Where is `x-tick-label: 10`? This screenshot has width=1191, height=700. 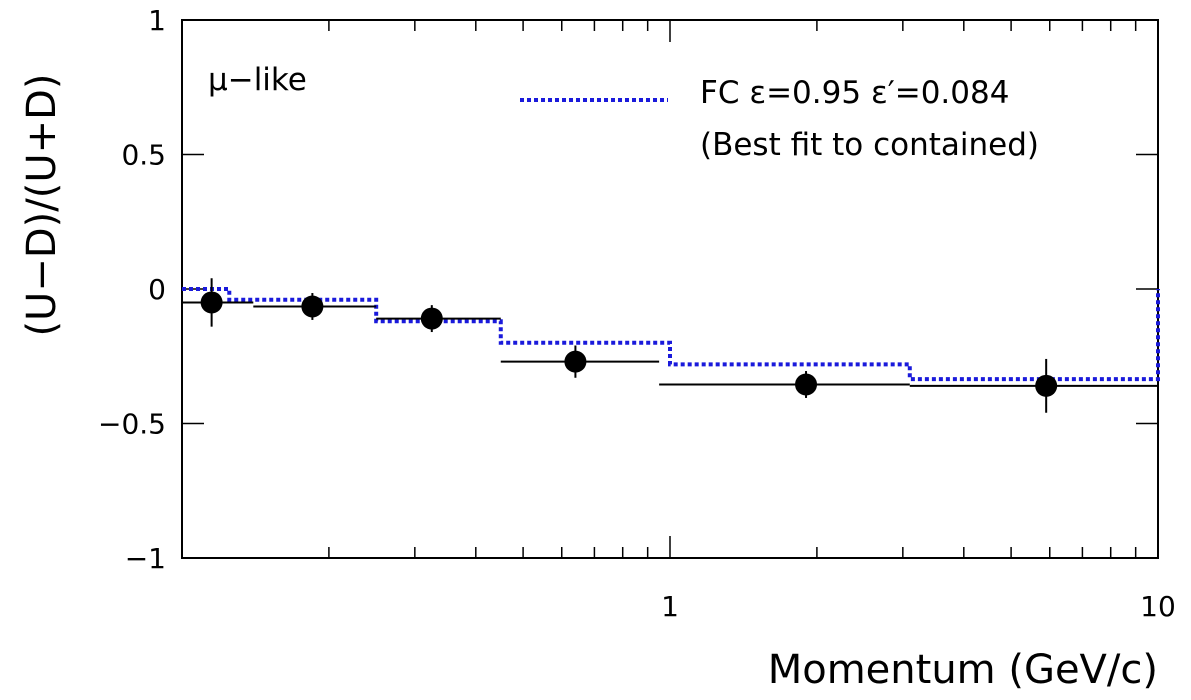
x-tick-label: 10 is located at coordinates (1158, 606).